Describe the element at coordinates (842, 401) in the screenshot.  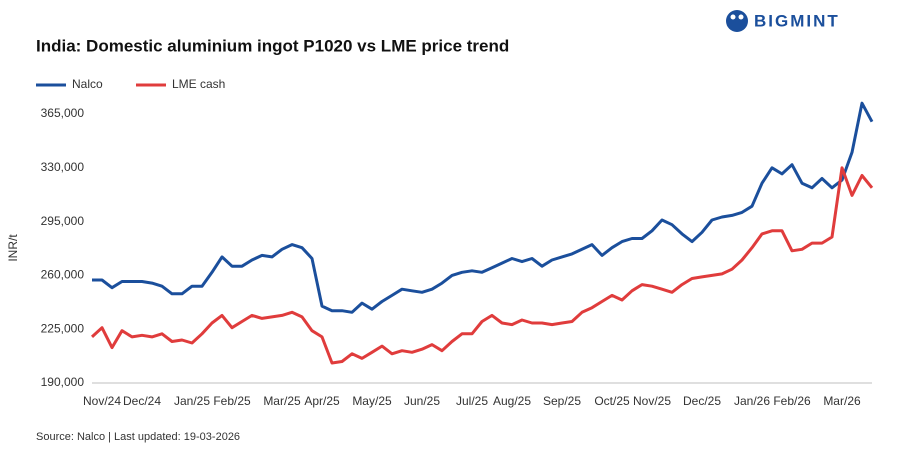
I see `x-tick-label: Mar/26` at that location.